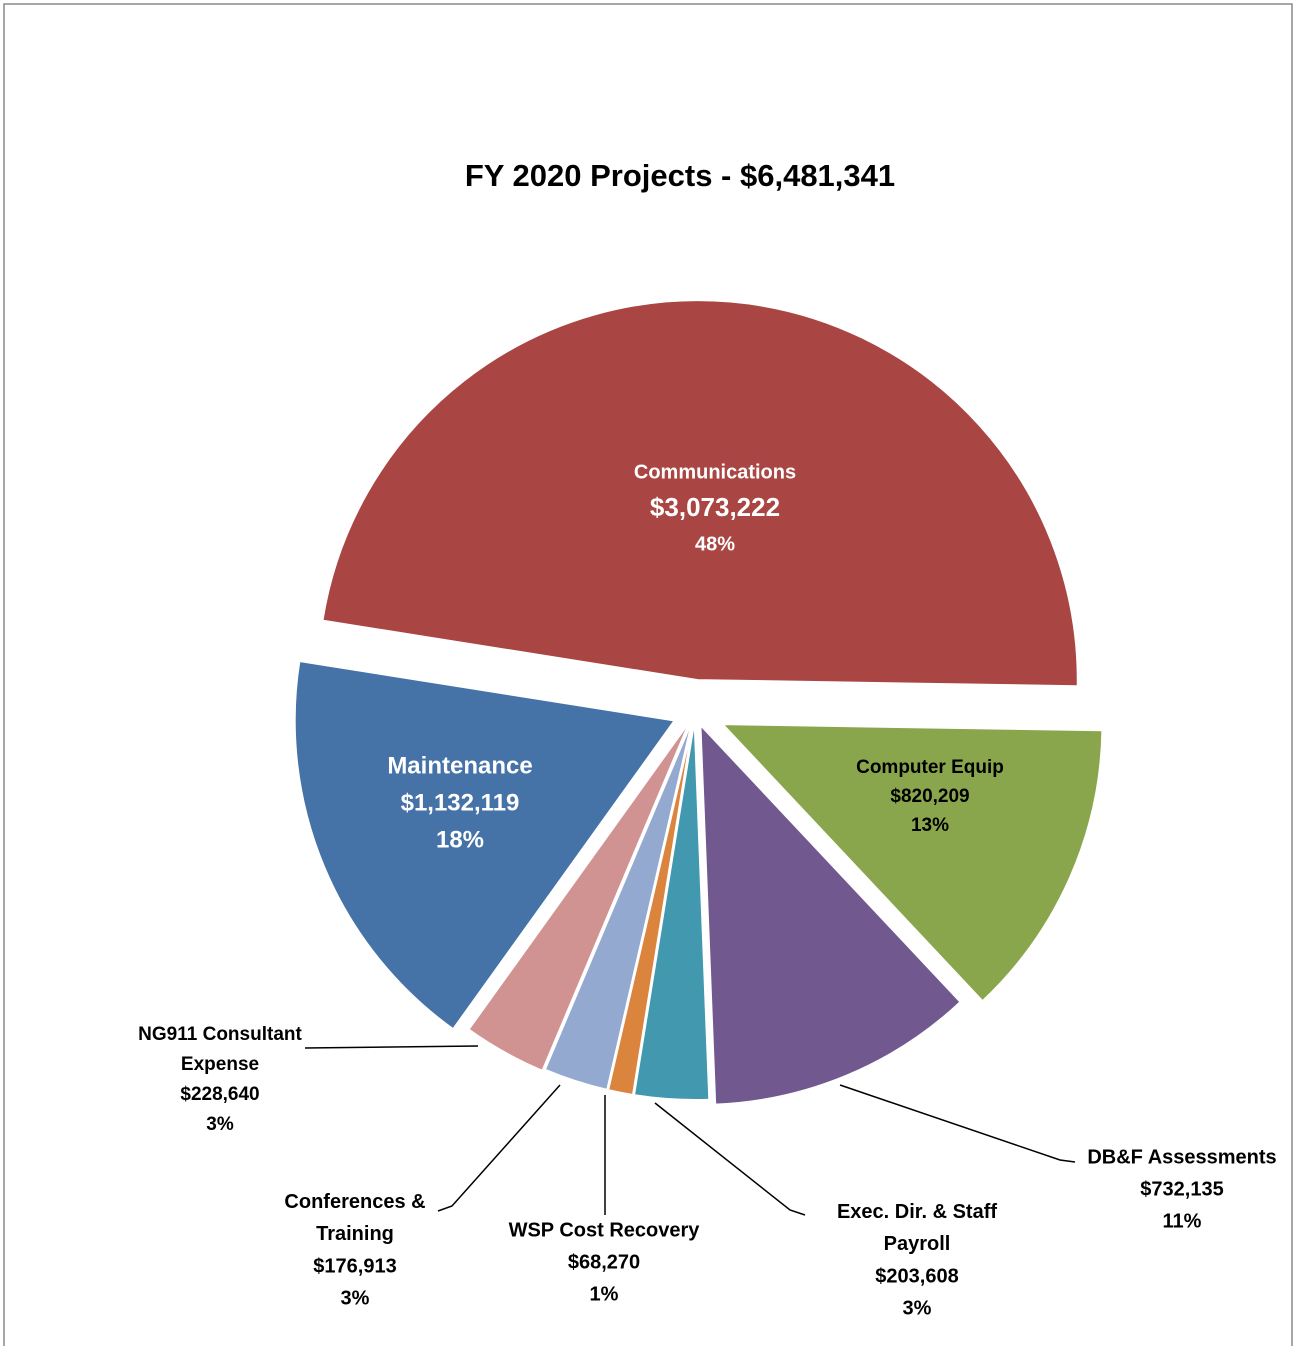  Describe the element at coordinates (459, 765) in the screenshot. I see `slice-label: Maintenance` at that location.